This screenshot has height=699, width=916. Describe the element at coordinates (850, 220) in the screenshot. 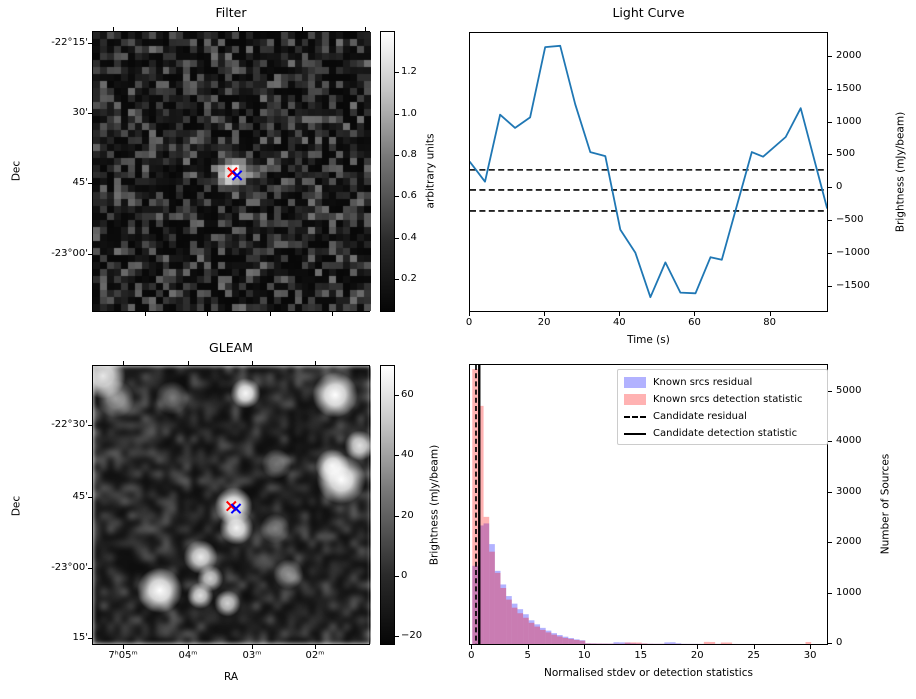

I see `light-curve-ytick-label: −500` at that location.